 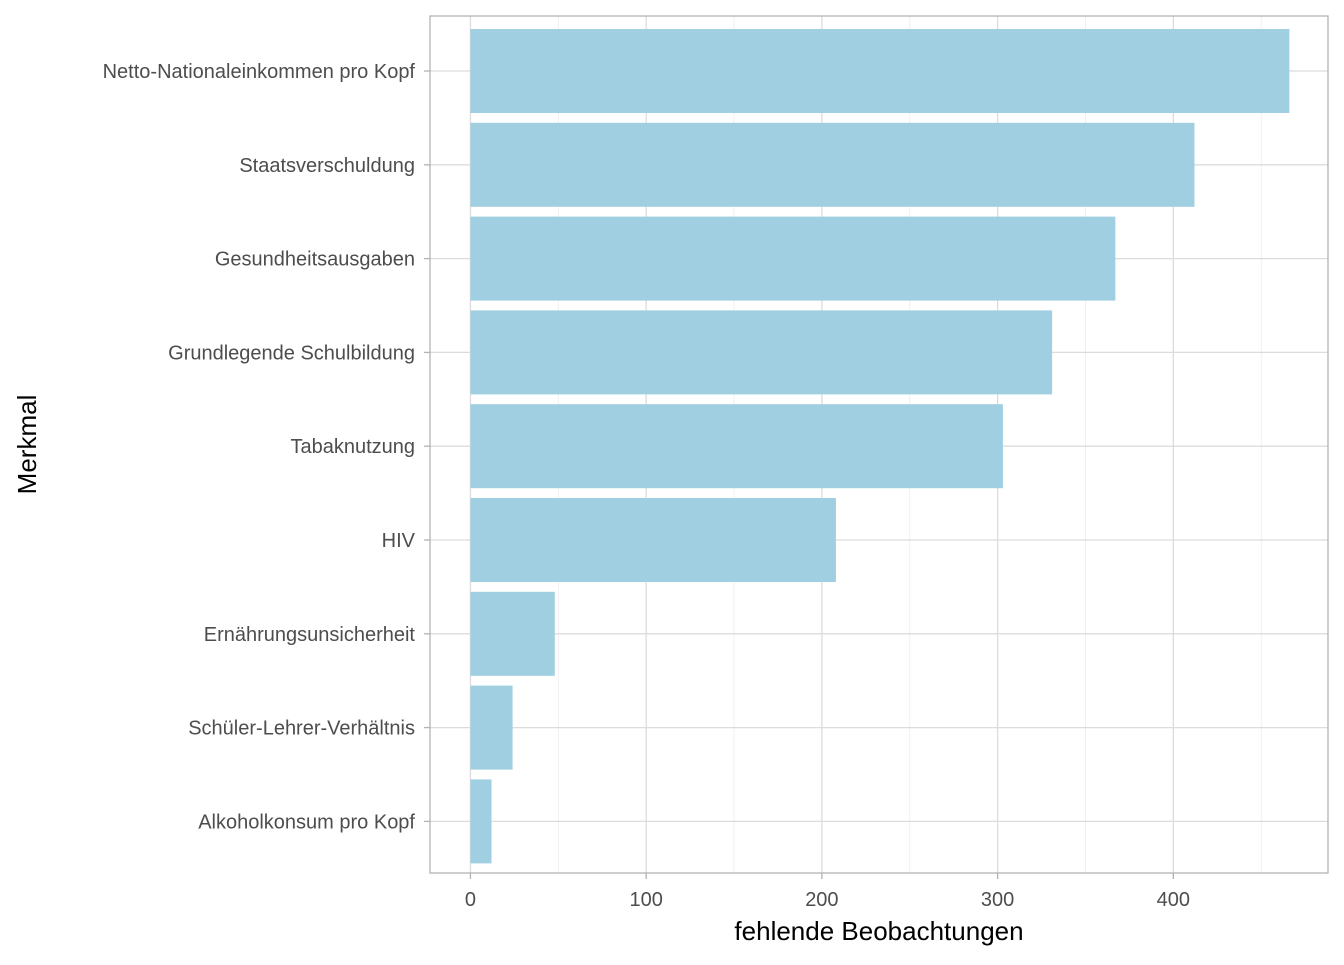 I want to click on y-tick-label: Alkoholkonsum pro Kopf, so click(x=306, y=822).